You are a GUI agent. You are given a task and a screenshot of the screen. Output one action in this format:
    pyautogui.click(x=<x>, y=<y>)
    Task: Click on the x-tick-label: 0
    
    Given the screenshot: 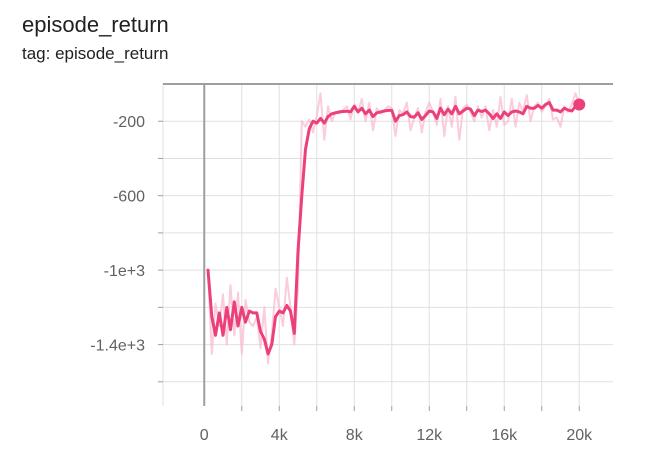 What is the action you would take?
    pyautogui.click(x=204, y=435)
    